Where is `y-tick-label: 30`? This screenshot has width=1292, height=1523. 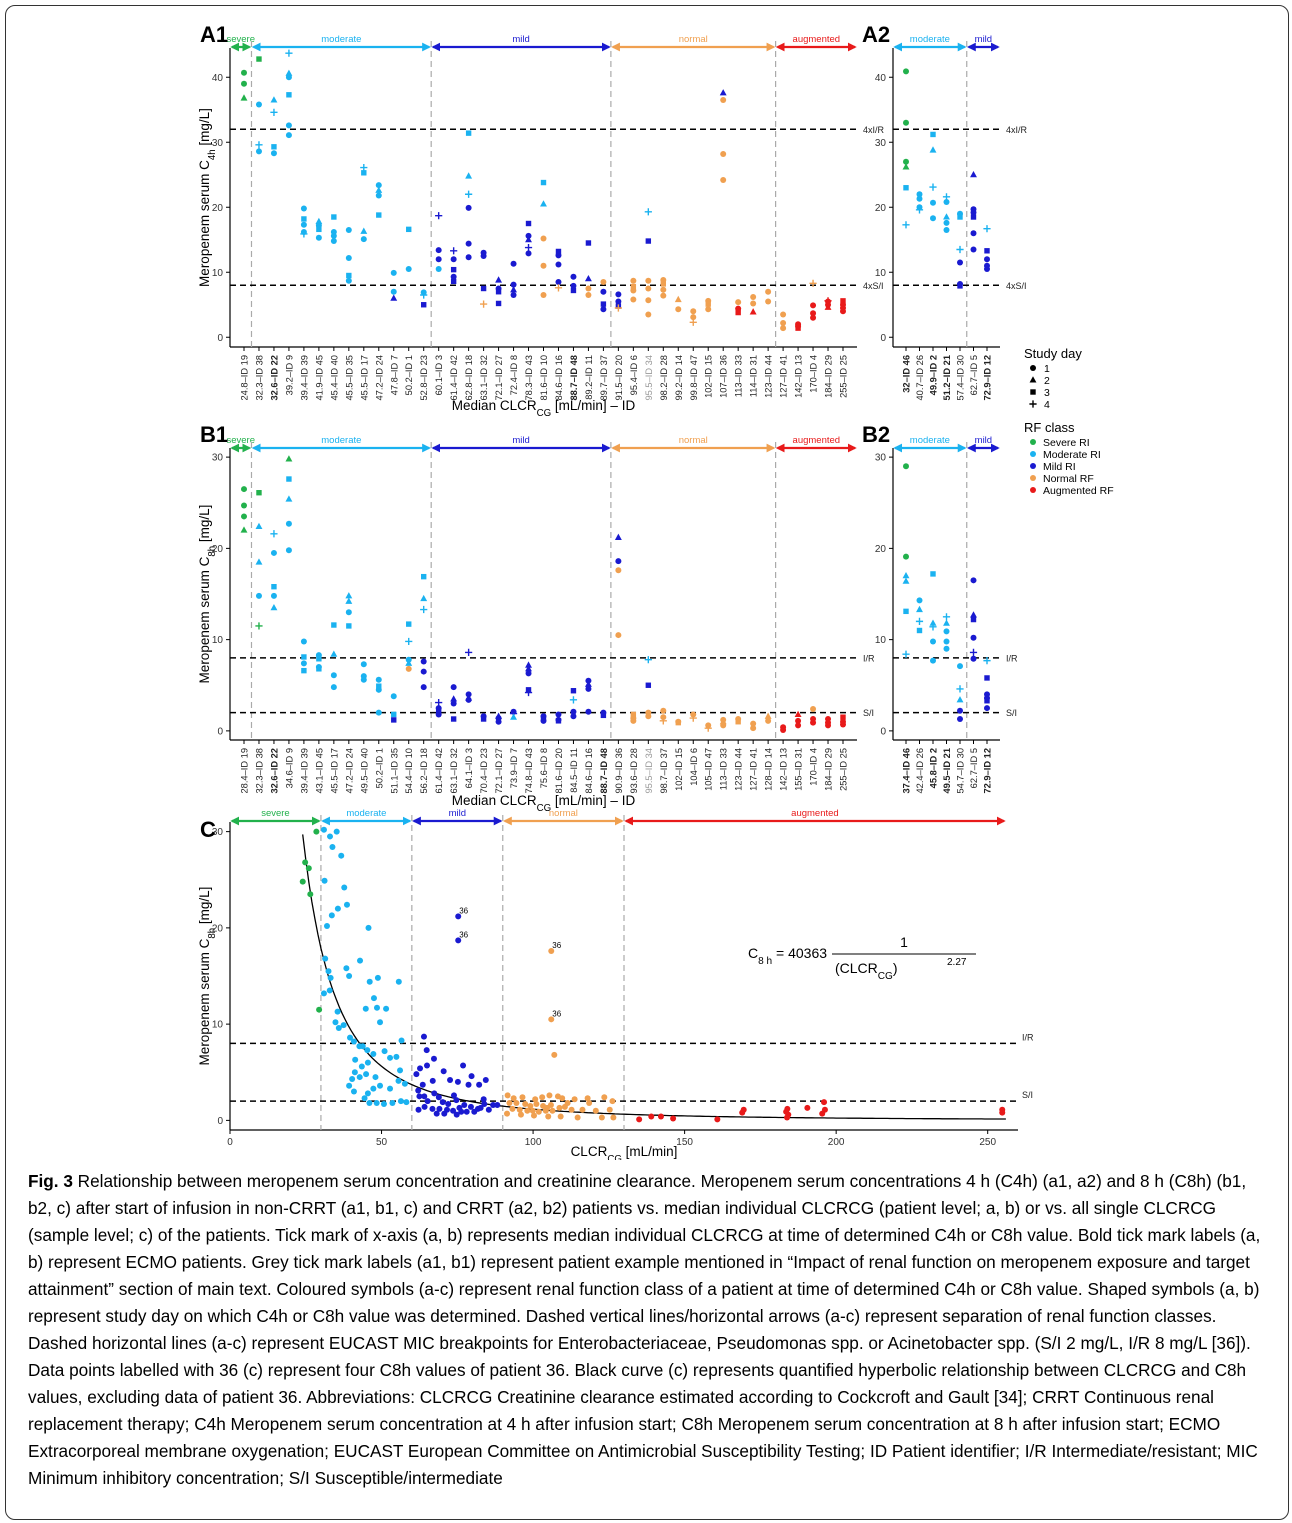
y-tick-label: 30 is located at coordinates (218, 832).